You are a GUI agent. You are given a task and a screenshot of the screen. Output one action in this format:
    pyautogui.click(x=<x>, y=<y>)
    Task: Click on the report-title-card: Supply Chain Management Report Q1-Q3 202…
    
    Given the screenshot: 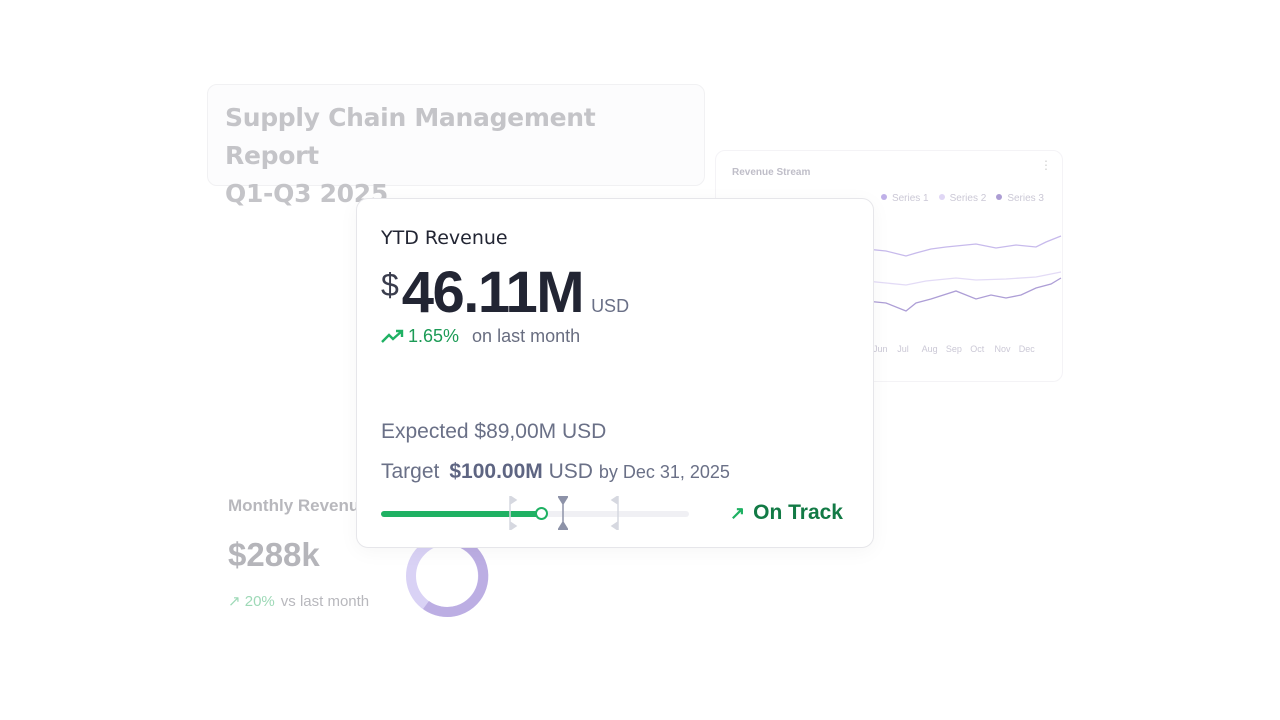 What is the action you would take?
    pyautogui.click(x=456, y=146)
    